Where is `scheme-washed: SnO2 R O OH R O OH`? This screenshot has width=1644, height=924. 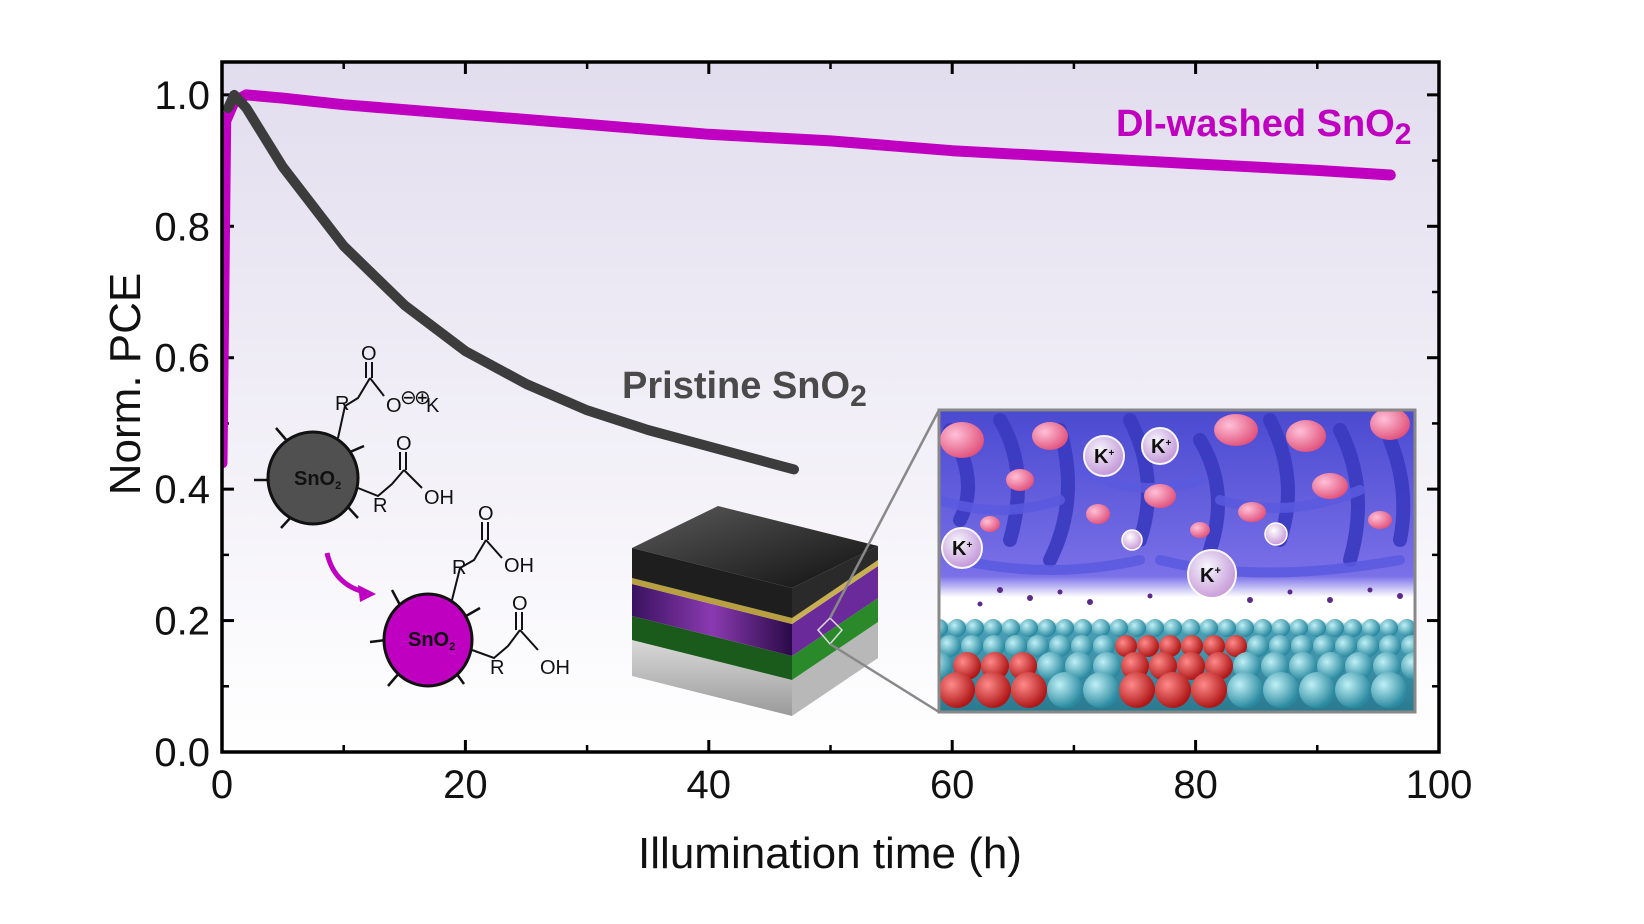 scheme-washed: SnO2 R O OH R O OH is located at coordinates (469, 595).